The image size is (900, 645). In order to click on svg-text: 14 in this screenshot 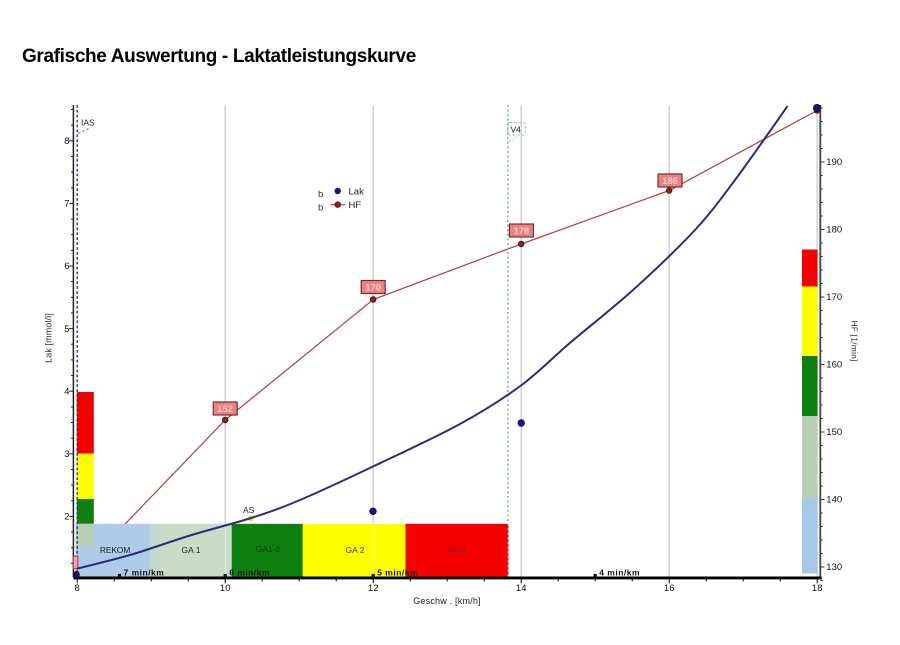, I will do `click(521, 588)`.